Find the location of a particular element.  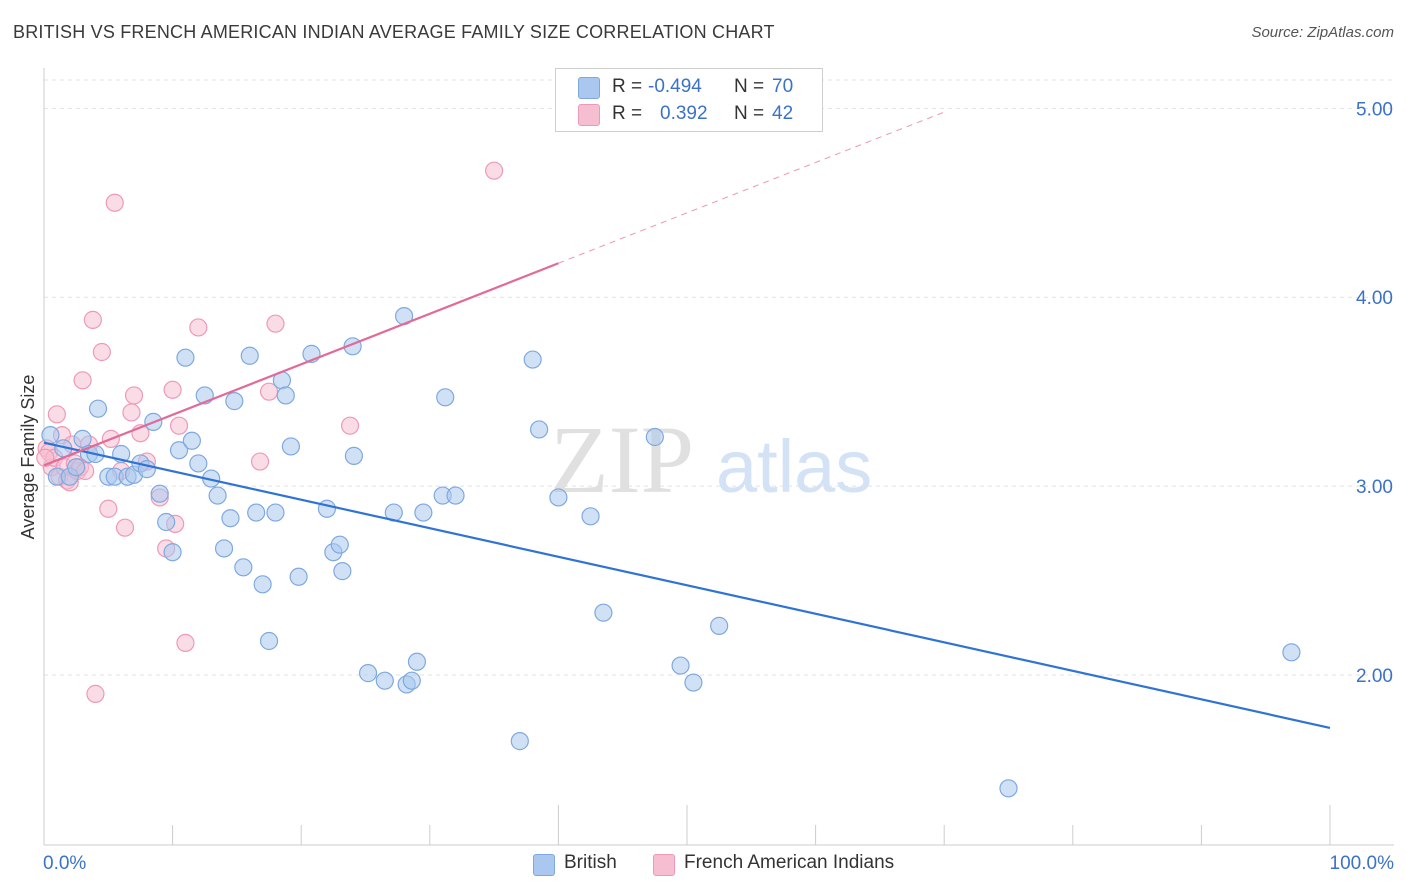

british-r-value: -0.494 is located at coordinates (675, 86).